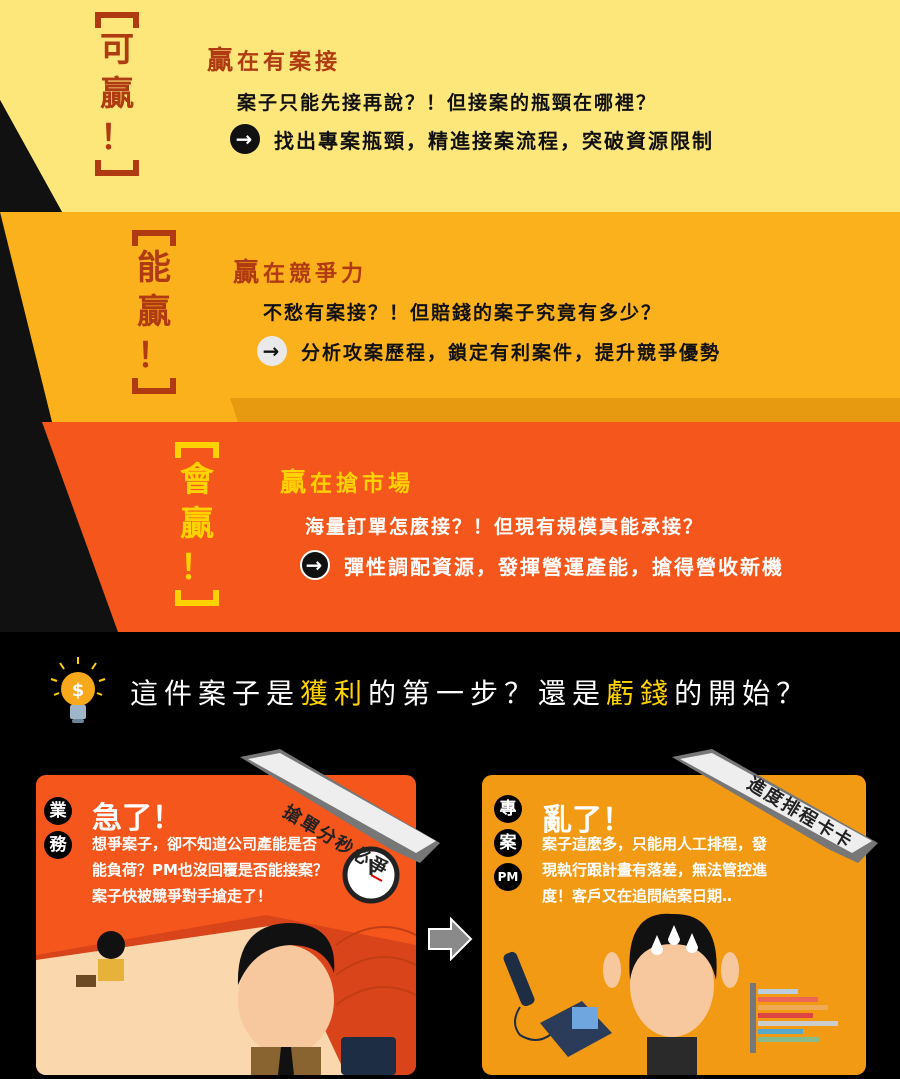  Describe the element at coordinates (508, 877) in the screenshot. I see `role-badge-pm-3: PM` at that location.